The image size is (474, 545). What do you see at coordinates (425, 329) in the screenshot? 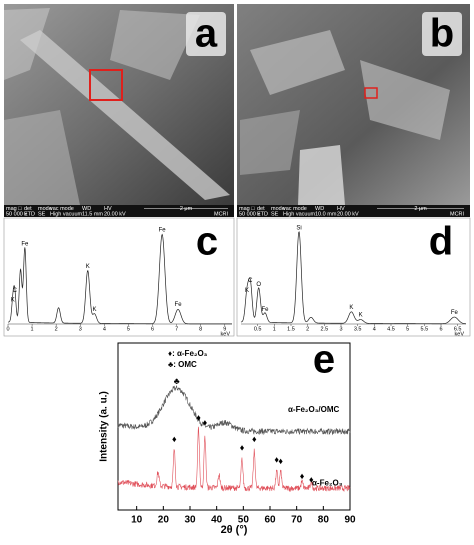
I see `x-tick-label: 5.5` at bounding box center [425, 329].